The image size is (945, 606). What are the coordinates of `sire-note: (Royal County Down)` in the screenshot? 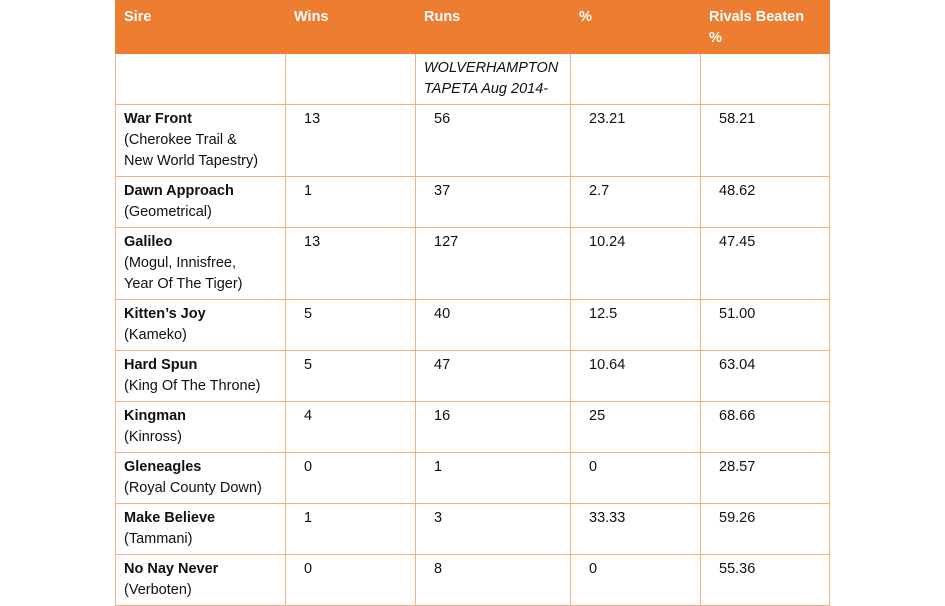 It's located at (193, 488).